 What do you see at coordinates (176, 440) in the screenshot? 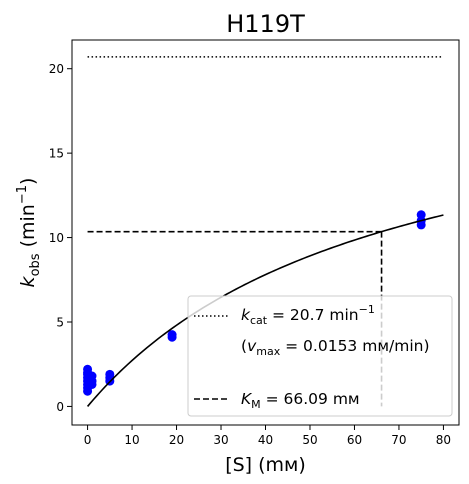
I see `x-tick-label: 20` at bounding box center [176, 440].